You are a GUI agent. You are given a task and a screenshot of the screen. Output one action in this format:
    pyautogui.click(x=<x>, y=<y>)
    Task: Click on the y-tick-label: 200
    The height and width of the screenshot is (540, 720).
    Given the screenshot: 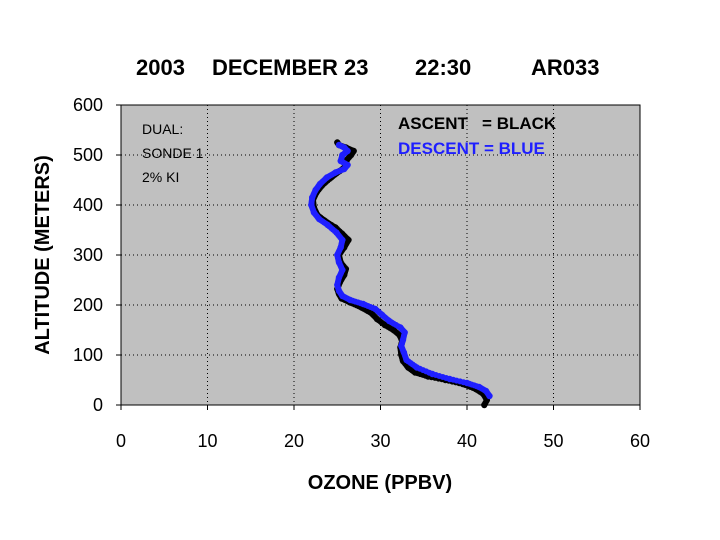 What is the action you would take?
    pyautogui.click(x=88, y=305)
    